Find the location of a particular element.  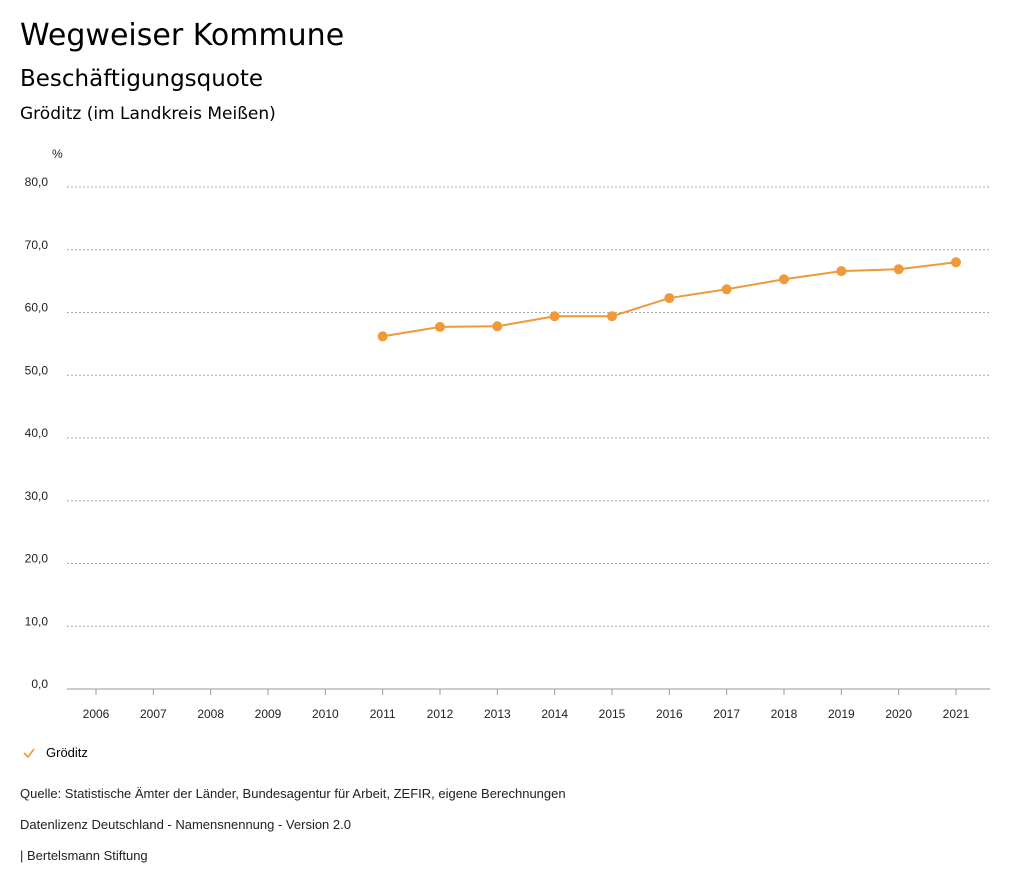

x-tick-label: 2015 is located at coordinates (612, 714).